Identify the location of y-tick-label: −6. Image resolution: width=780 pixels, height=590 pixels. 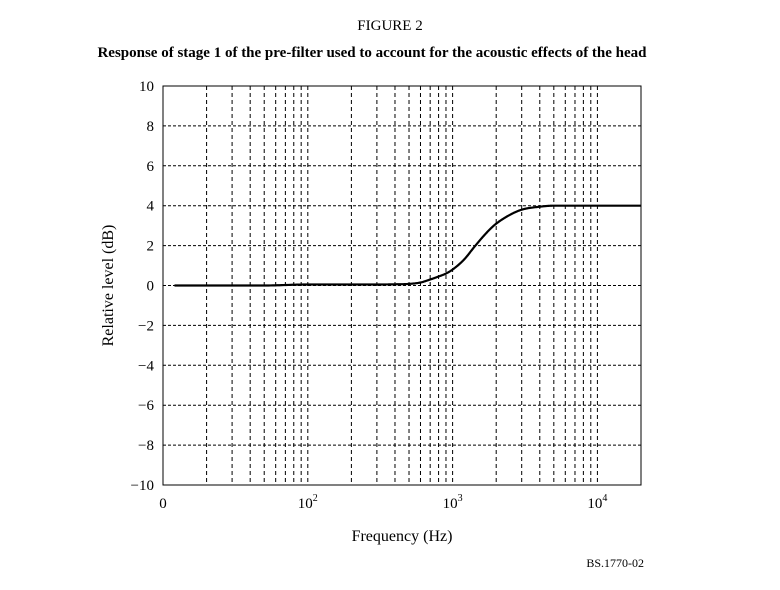
(146, 406).